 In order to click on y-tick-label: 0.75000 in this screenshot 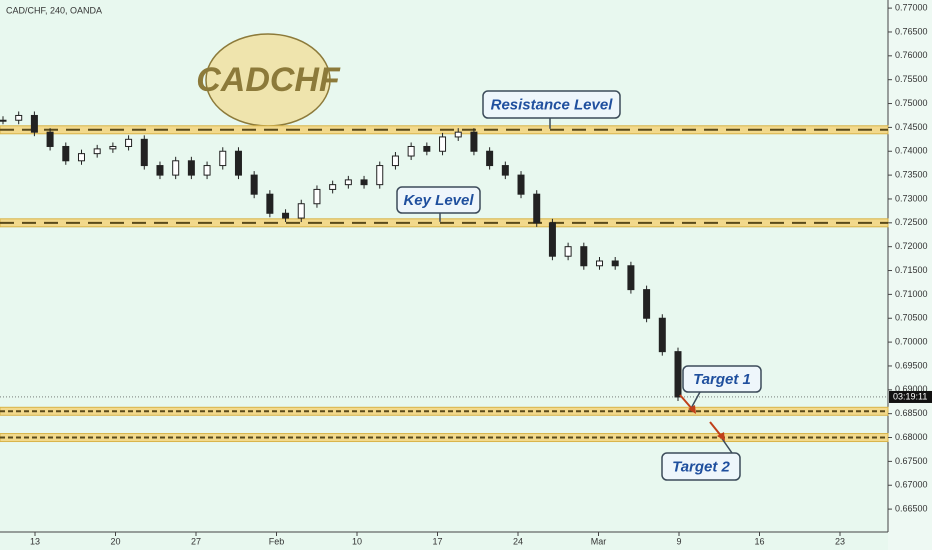, I will do `click(911, 103)`.